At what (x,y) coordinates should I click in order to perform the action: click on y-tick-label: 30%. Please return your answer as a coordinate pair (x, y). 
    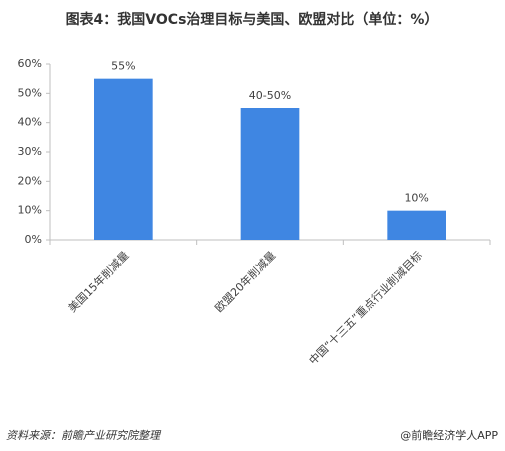
    Looking at the image, I should click on (30, 151).